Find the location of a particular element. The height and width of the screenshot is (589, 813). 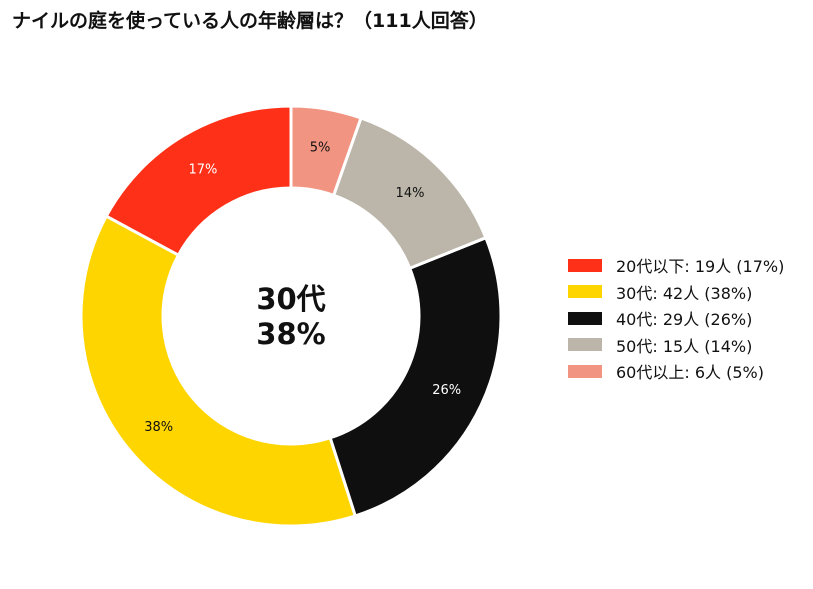

legend-item-1: 20代以下: 19人 (17%) is located at coordinates (676, 265).